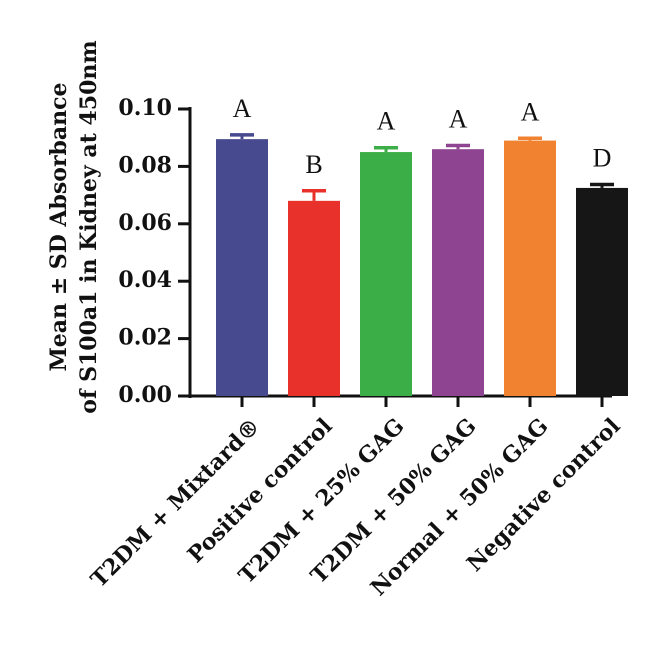  What do you see at coordinates (59, 226) in the screenshot?
I see `y-axis-title-line-1: Mean ± SD Absorbance` at bounding box center [59, 226].